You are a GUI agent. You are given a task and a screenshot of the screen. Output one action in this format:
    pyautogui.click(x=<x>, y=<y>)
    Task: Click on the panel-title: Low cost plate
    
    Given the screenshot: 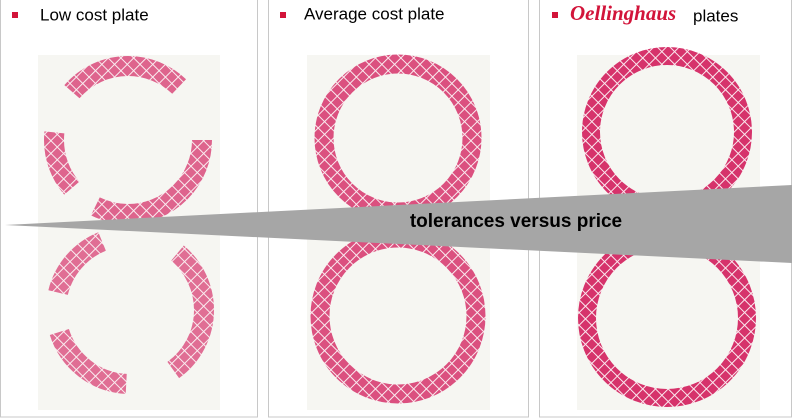 What is the action you would take?
    pyautogui.click(x=94, y=14)
    